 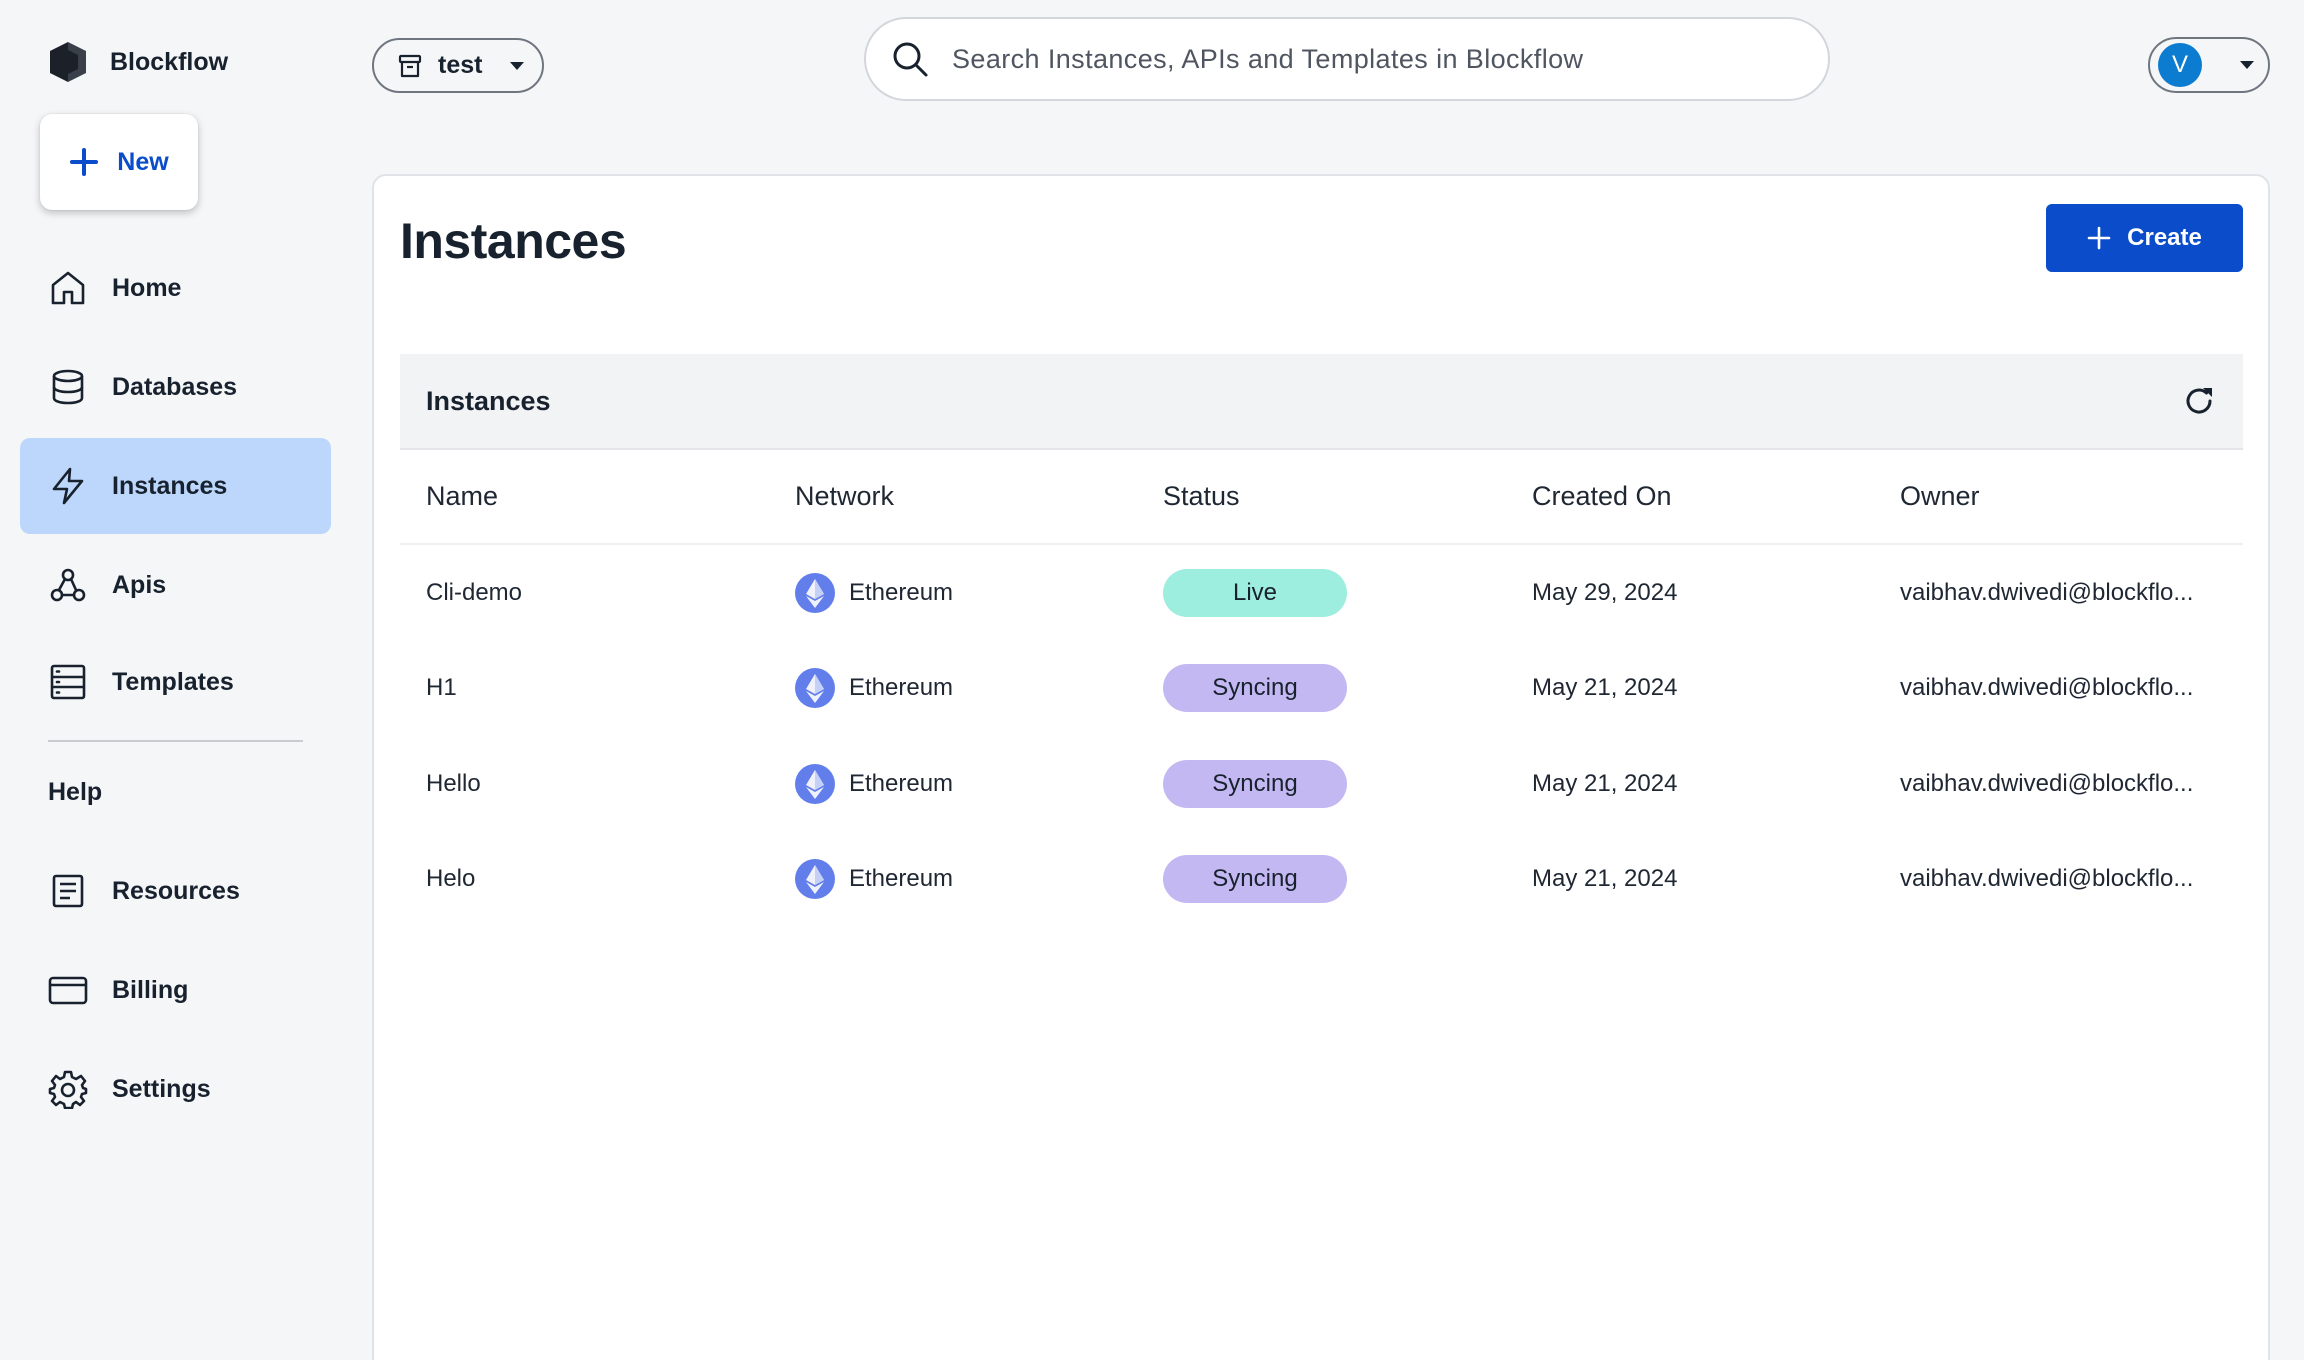 What do you see at coordinates (75, 792) in the screenshot?
I see `help-section-label: Help` at bounding box center [75, 792].